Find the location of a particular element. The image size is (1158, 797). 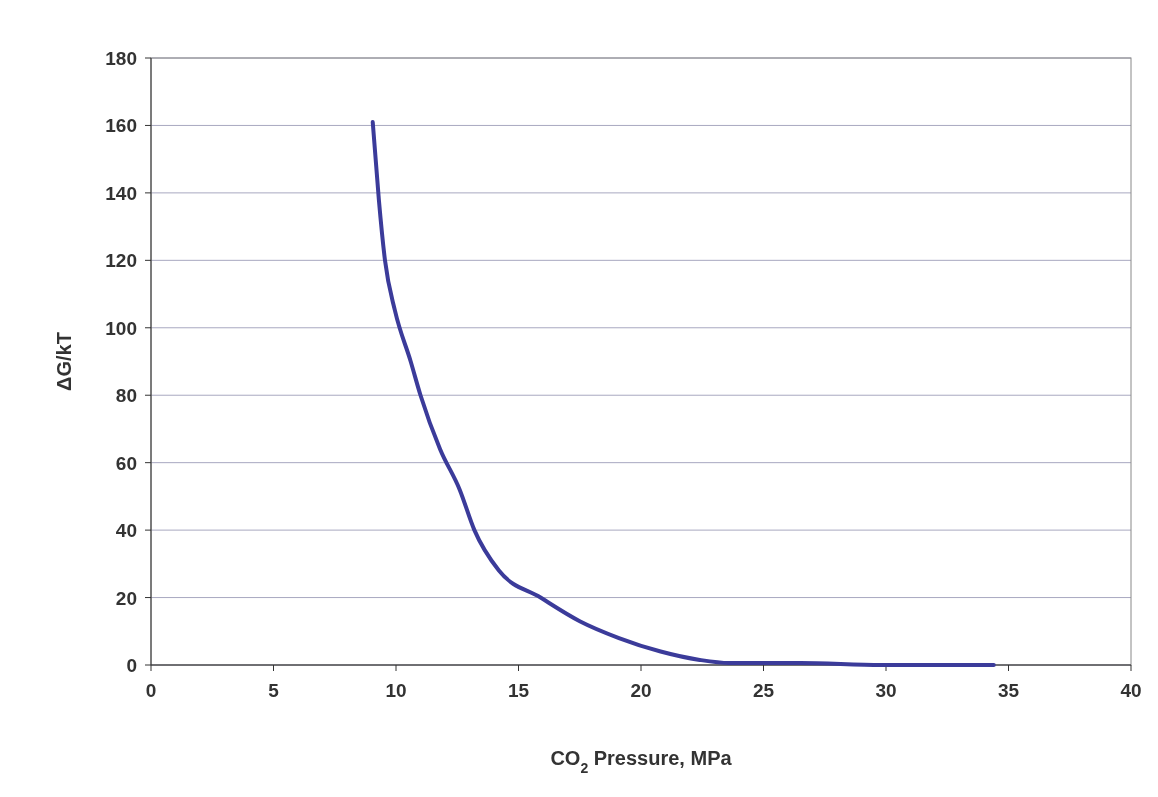

y-tick-label: 60 is located at coordinates (126, 463).